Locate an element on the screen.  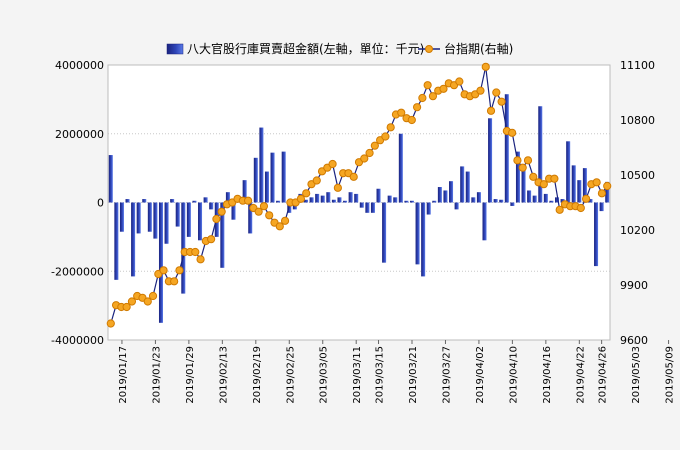
legend-bar-swatch is located at coordinates (175, 49).